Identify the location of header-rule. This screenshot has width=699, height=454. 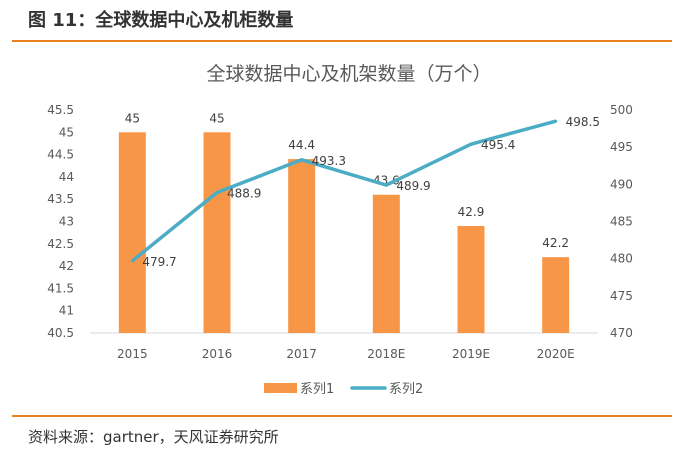
(342, 41).